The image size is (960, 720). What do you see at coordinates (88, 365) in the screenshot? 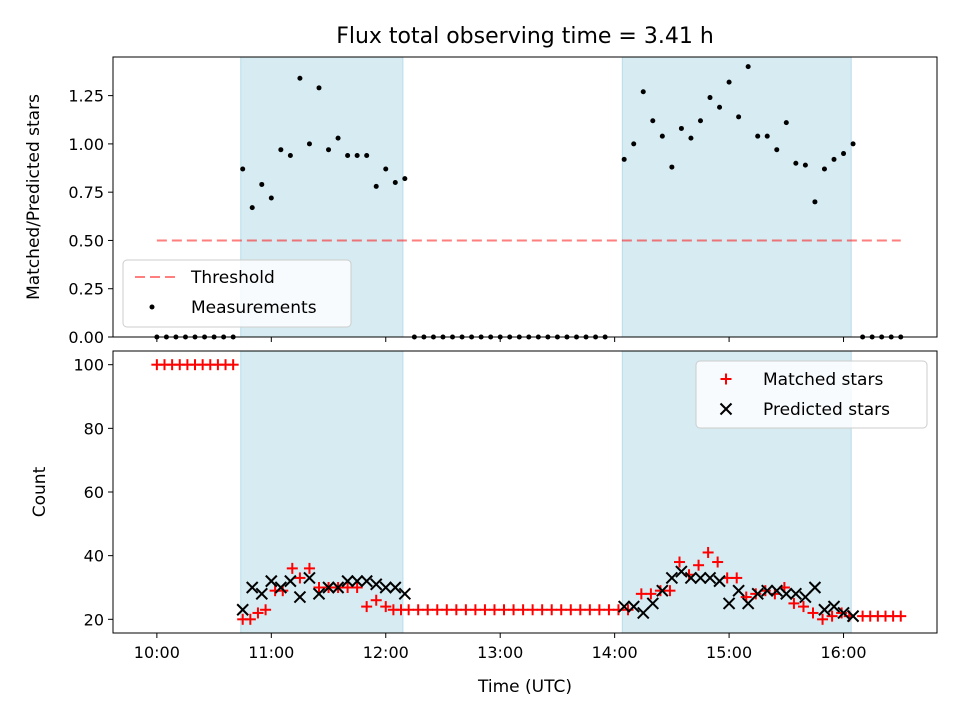
I see `y-tick-label: 100` at bounding box center [88, 365].